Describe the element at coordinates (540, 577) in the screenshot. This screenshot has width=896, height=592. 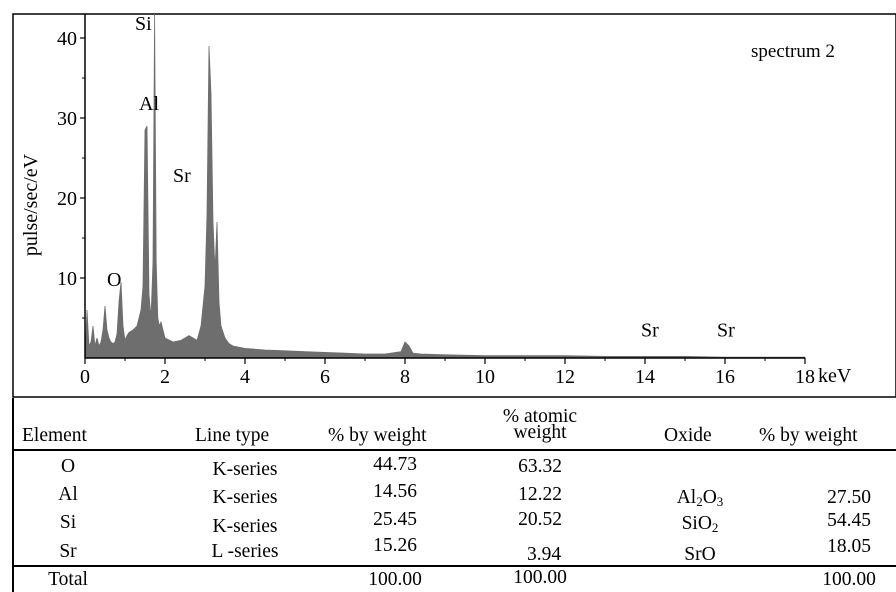
I see `total-atomic: 100.00` at that location.